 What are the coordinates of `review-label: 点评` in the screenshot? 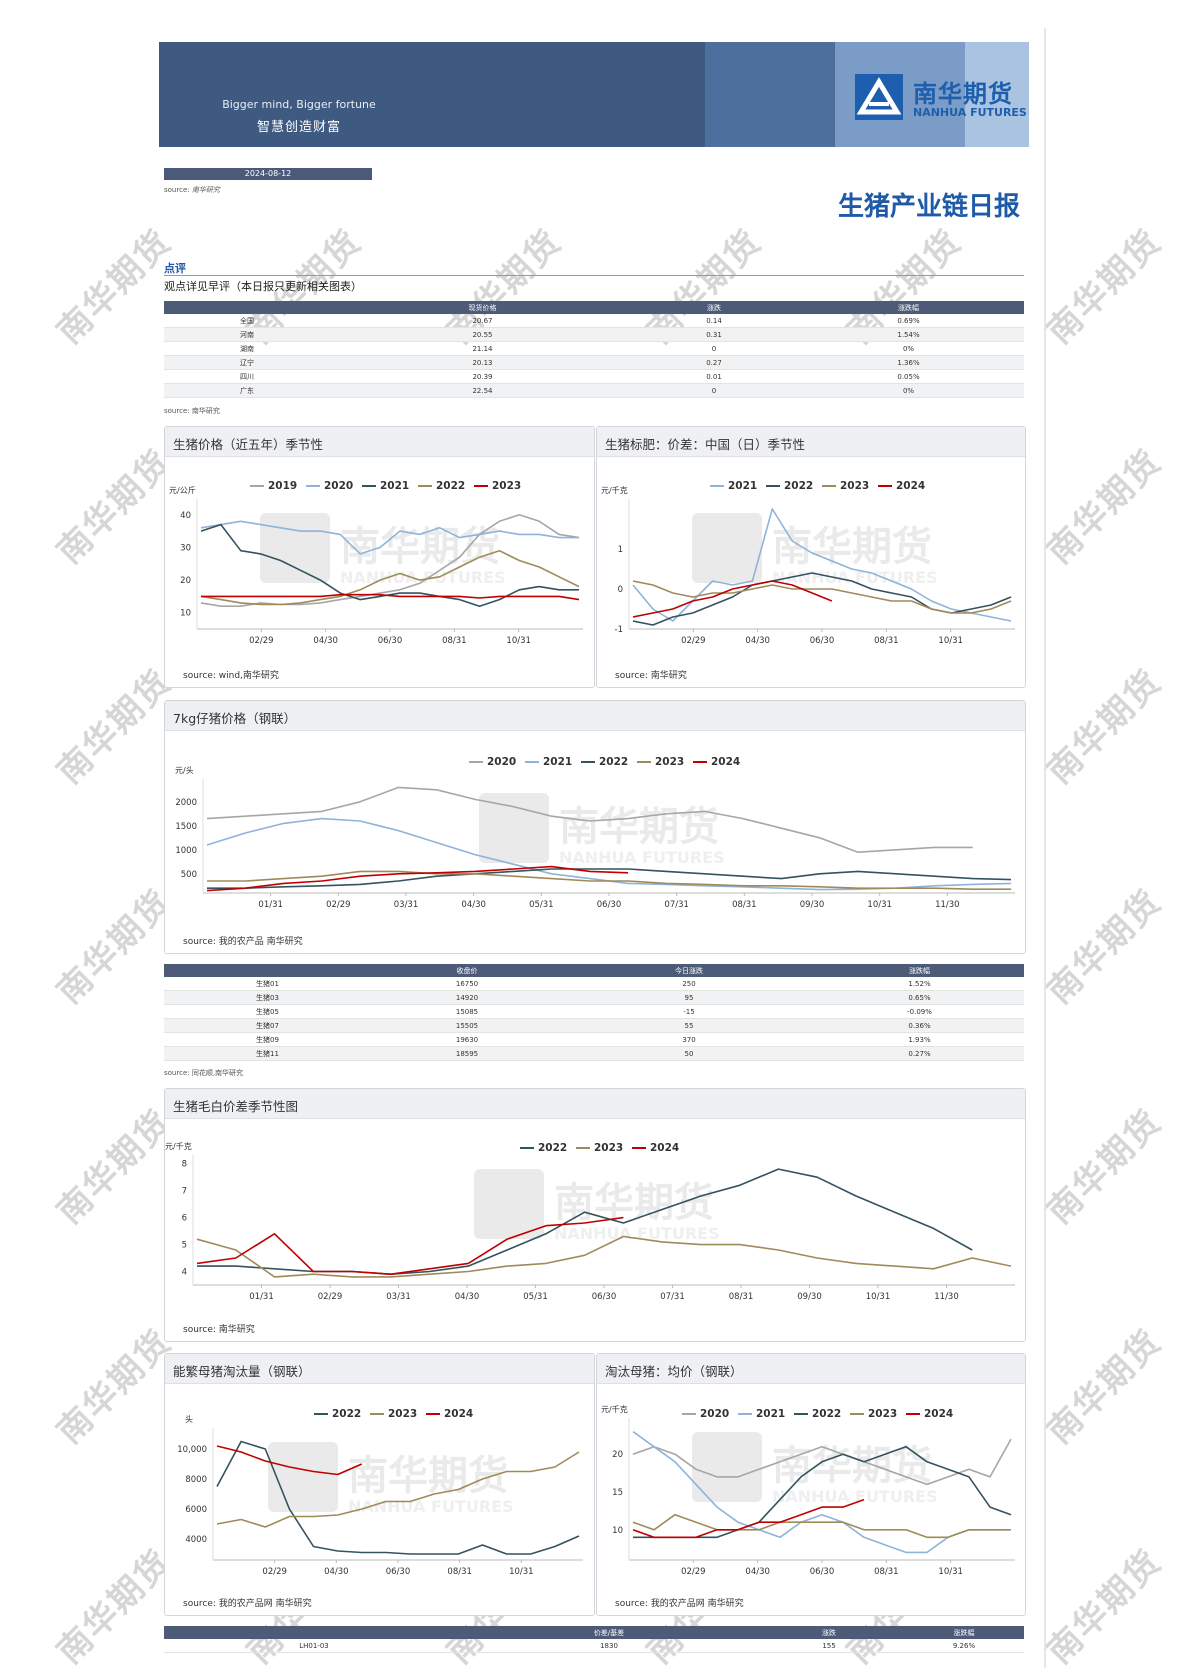 It's located at (175, 268).